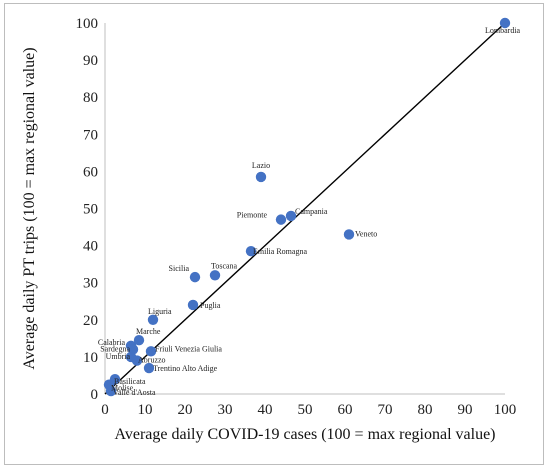 Image resolution: width=550 pixels, height=470 pixels. I want to click on point-label: Toscana, so click(224, 265).